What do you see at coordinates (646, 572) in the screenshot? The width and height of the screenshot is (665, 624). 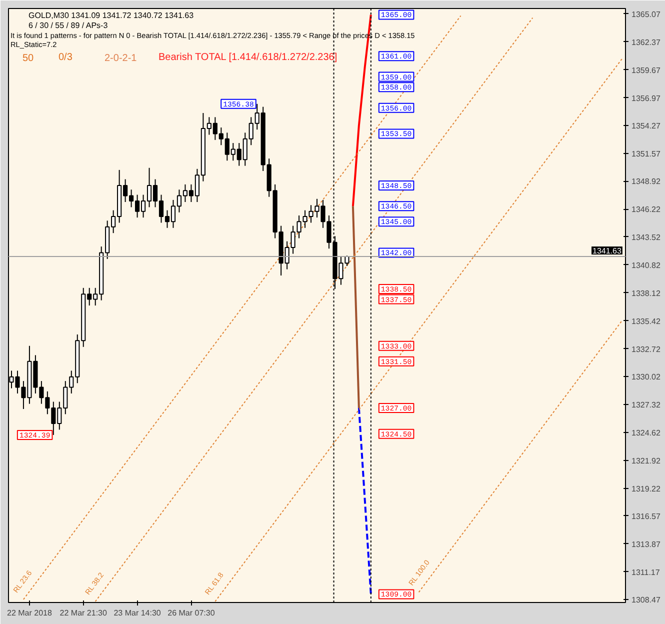 I see `y-tick-label: 1311.17` at bounding box center [646, 572].